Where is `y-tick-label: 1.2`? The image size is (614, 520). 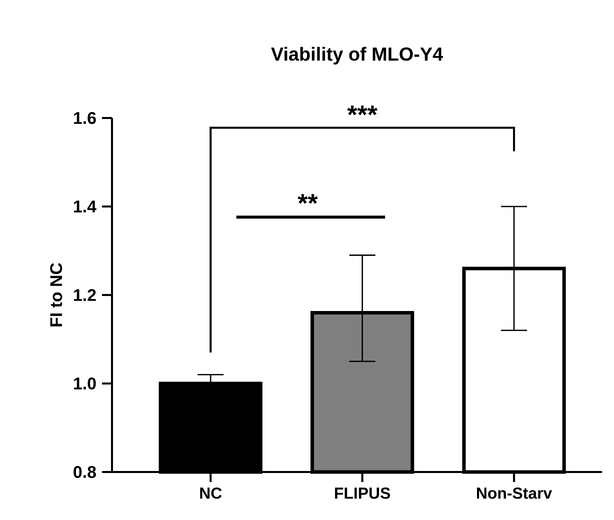
y-tick-label: 1.2 is located at coordinates (85, 295).